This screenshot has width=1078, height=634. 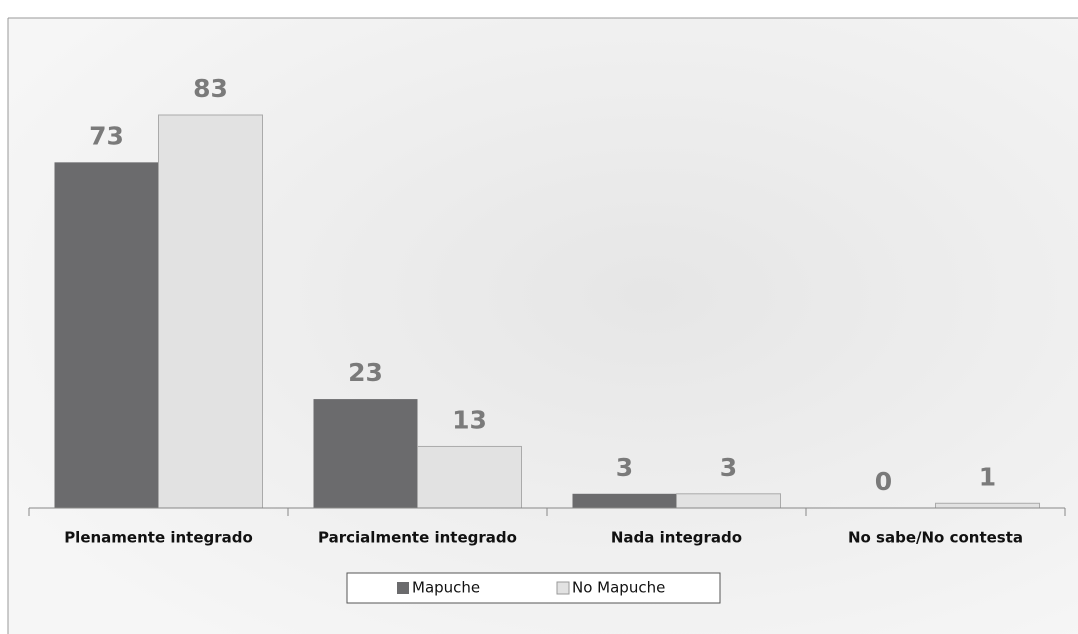 I want to click on x-tick-label: Parcialmente integrado, so click(x=417, y=538).